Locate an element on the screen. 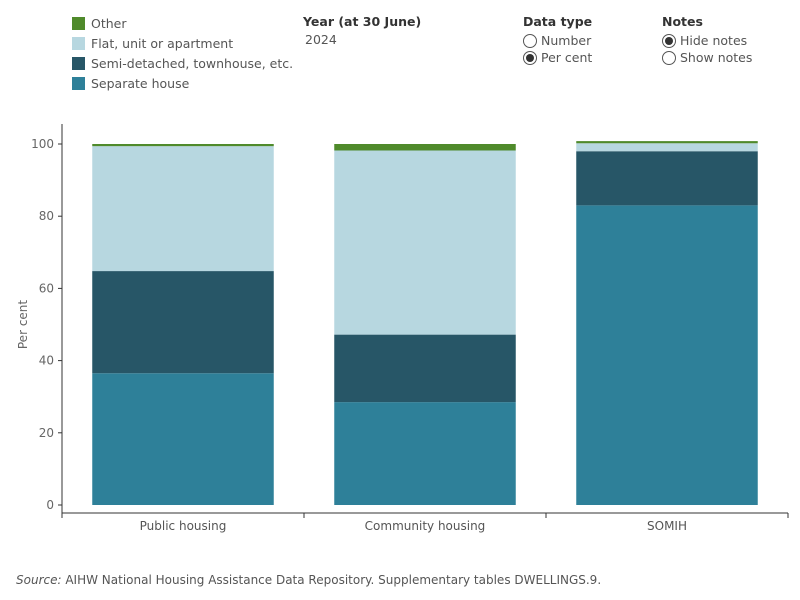  notes-option-show: Show notes is located at coordinates (707, 57).